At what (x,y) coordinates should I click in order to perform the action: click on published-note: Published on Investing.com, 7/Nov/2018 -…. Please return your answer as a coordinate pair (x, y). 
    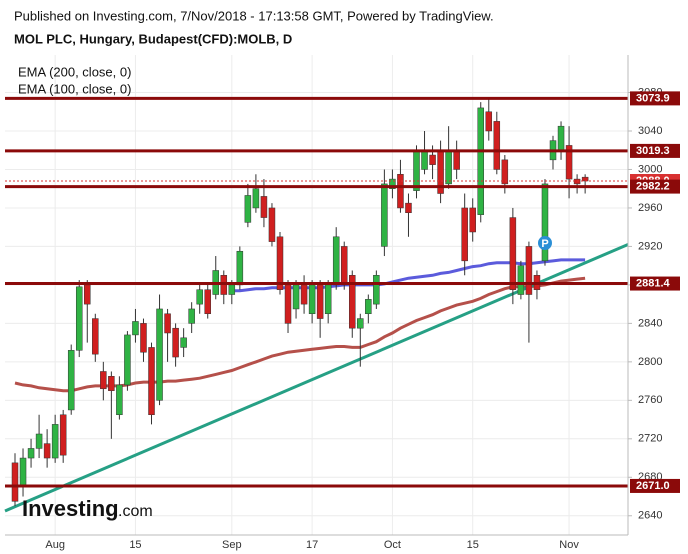
    Looking at the image, I should click on (254, 15).